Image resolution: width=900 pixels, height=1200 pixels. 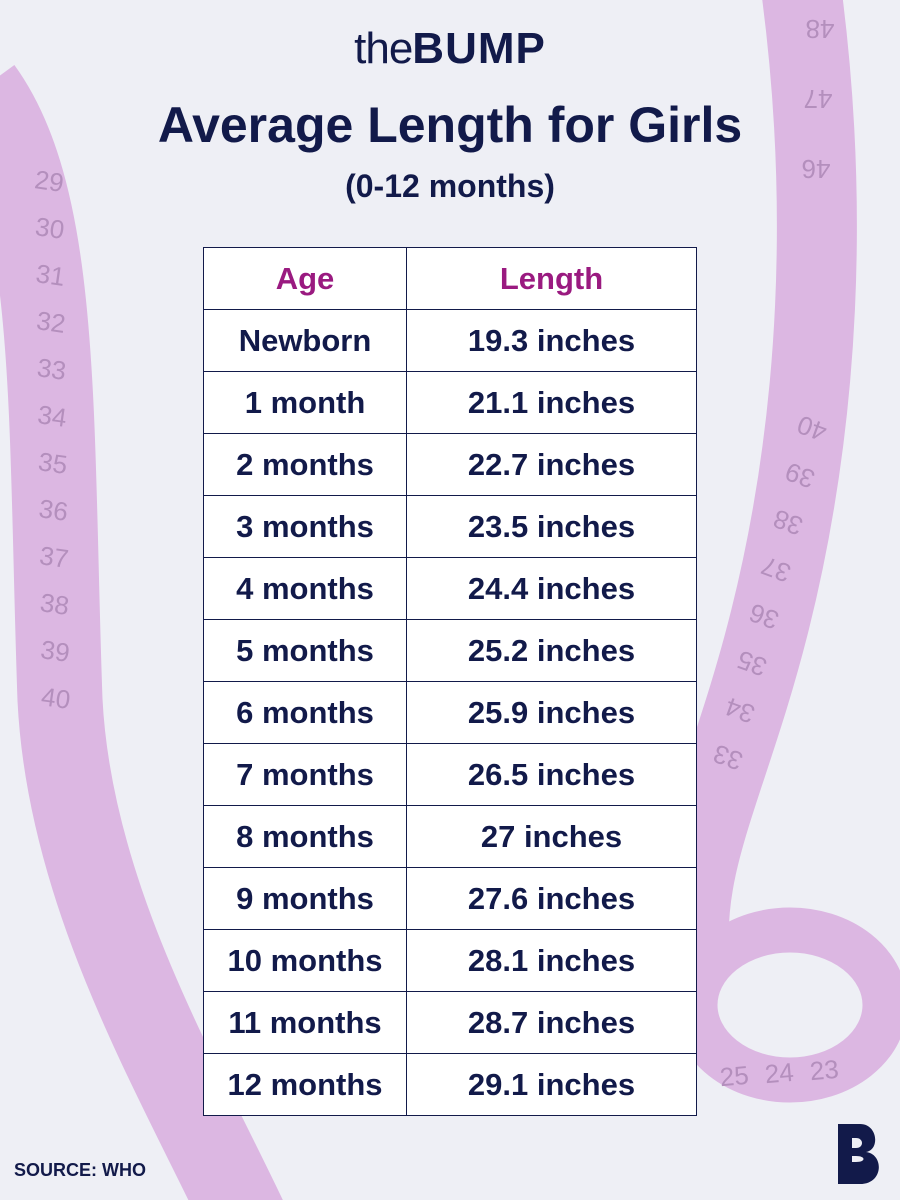 What do you see at coordinates (52, 416) in the screenshot?
I see `tape-mark: 34` at bounding box center [52, 416].